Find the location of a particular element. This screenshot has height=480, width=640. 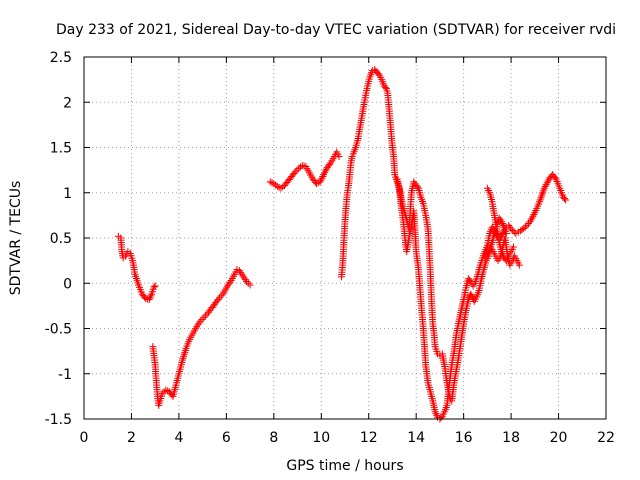

y-tick-label: 0 is located at coordinates (67, 284).